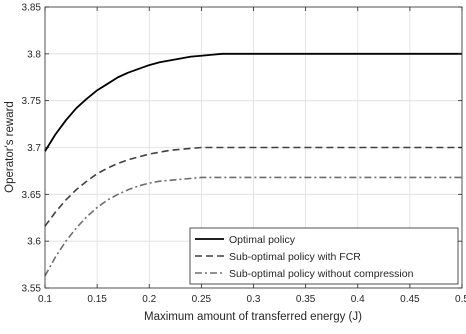 The width and height of the screenshot is (466, 334). I want to click on x-tick-label: 0.4, so click(358, 299).